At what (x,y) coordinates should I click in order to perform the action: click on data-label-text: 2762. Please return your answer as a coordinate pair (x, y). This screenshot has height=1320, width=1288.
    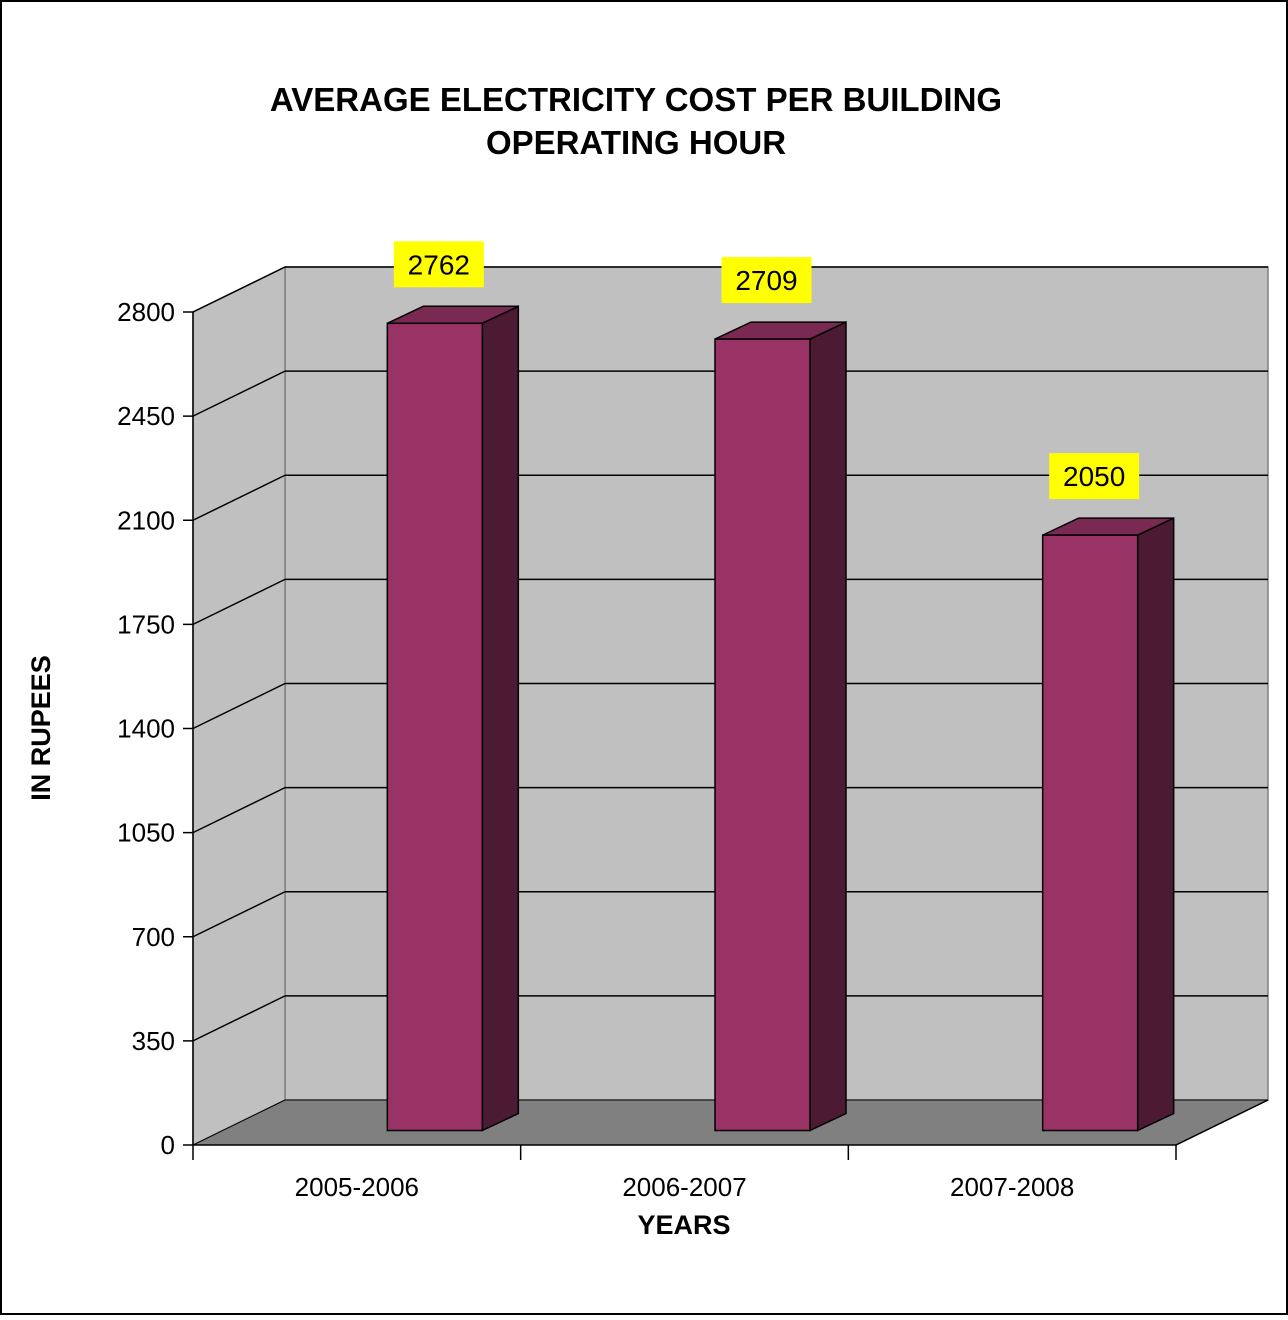
    Looking at the image, I should click on (439, 264).